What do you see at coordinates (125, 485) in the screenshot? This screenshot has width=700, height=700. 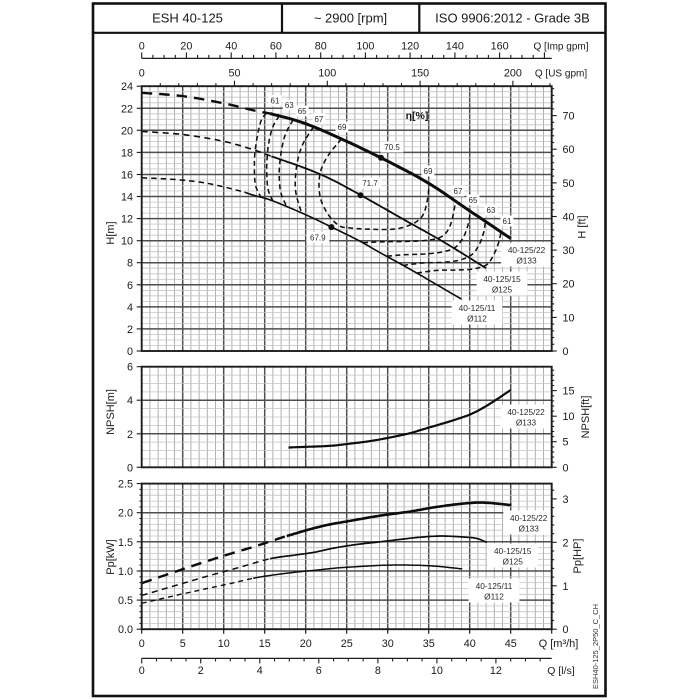 I see `svg-text: 2.5` at bounding box center [125, 485].